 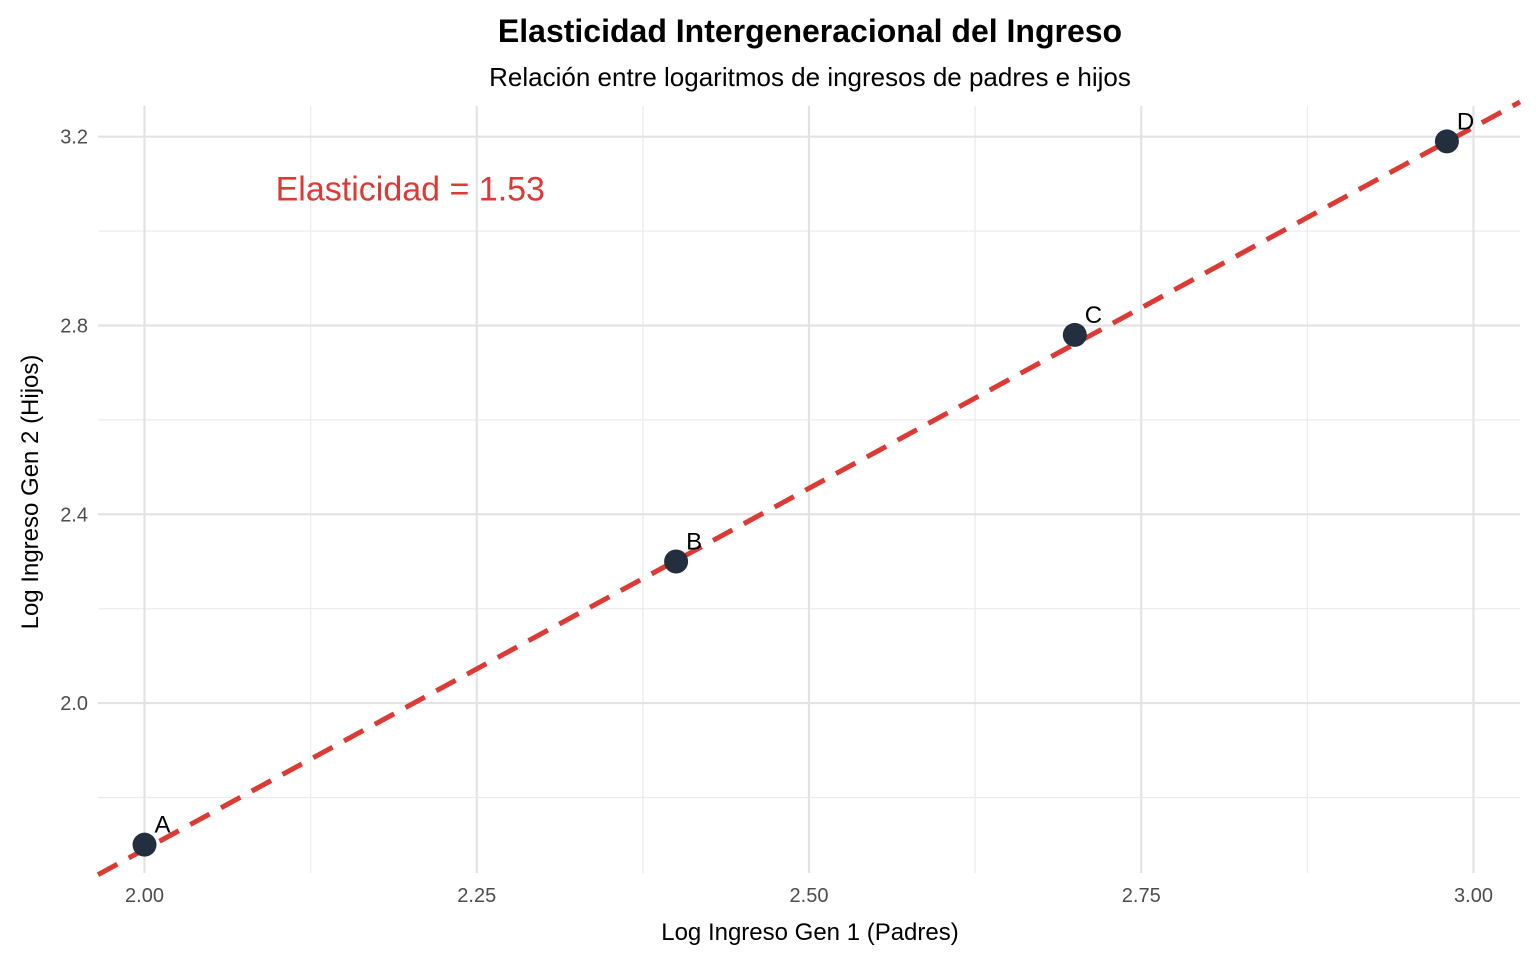 What do you see at coordinates (1141, 896) in the screenshot?
I see `x-tick-label: 2.75` at bounding box center [1141, 896].